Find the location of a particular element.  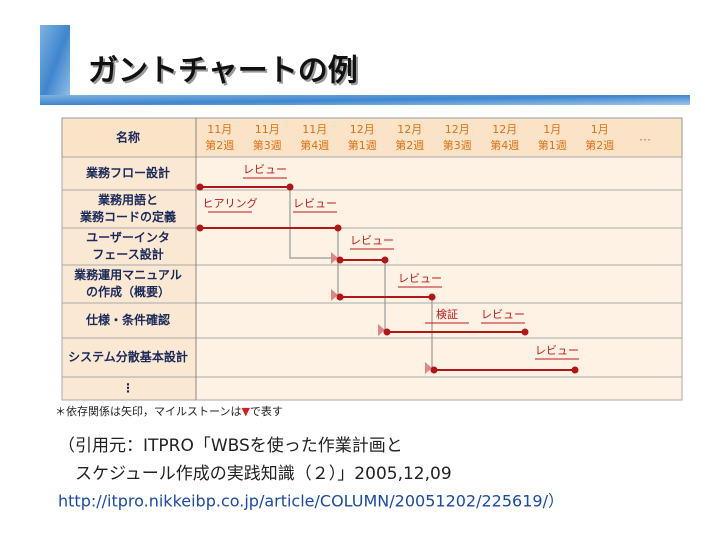

row-name: ユーザーインタ is located at coordinates (128, 238).